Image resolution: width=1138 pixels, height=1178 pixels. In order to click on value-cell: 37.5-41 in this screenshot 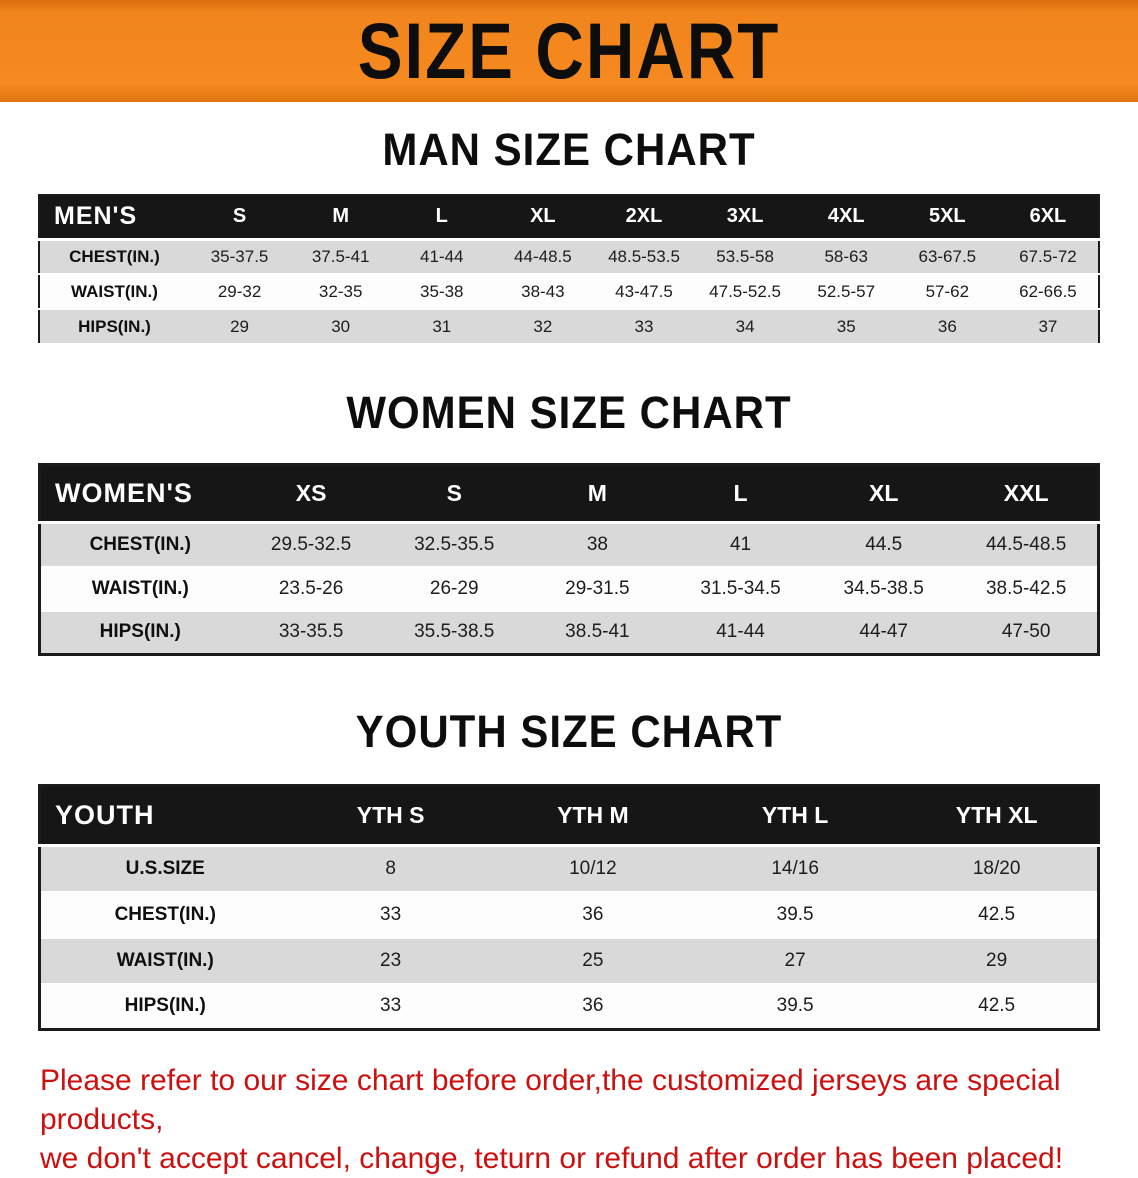, I will do `click(341, 257)`.